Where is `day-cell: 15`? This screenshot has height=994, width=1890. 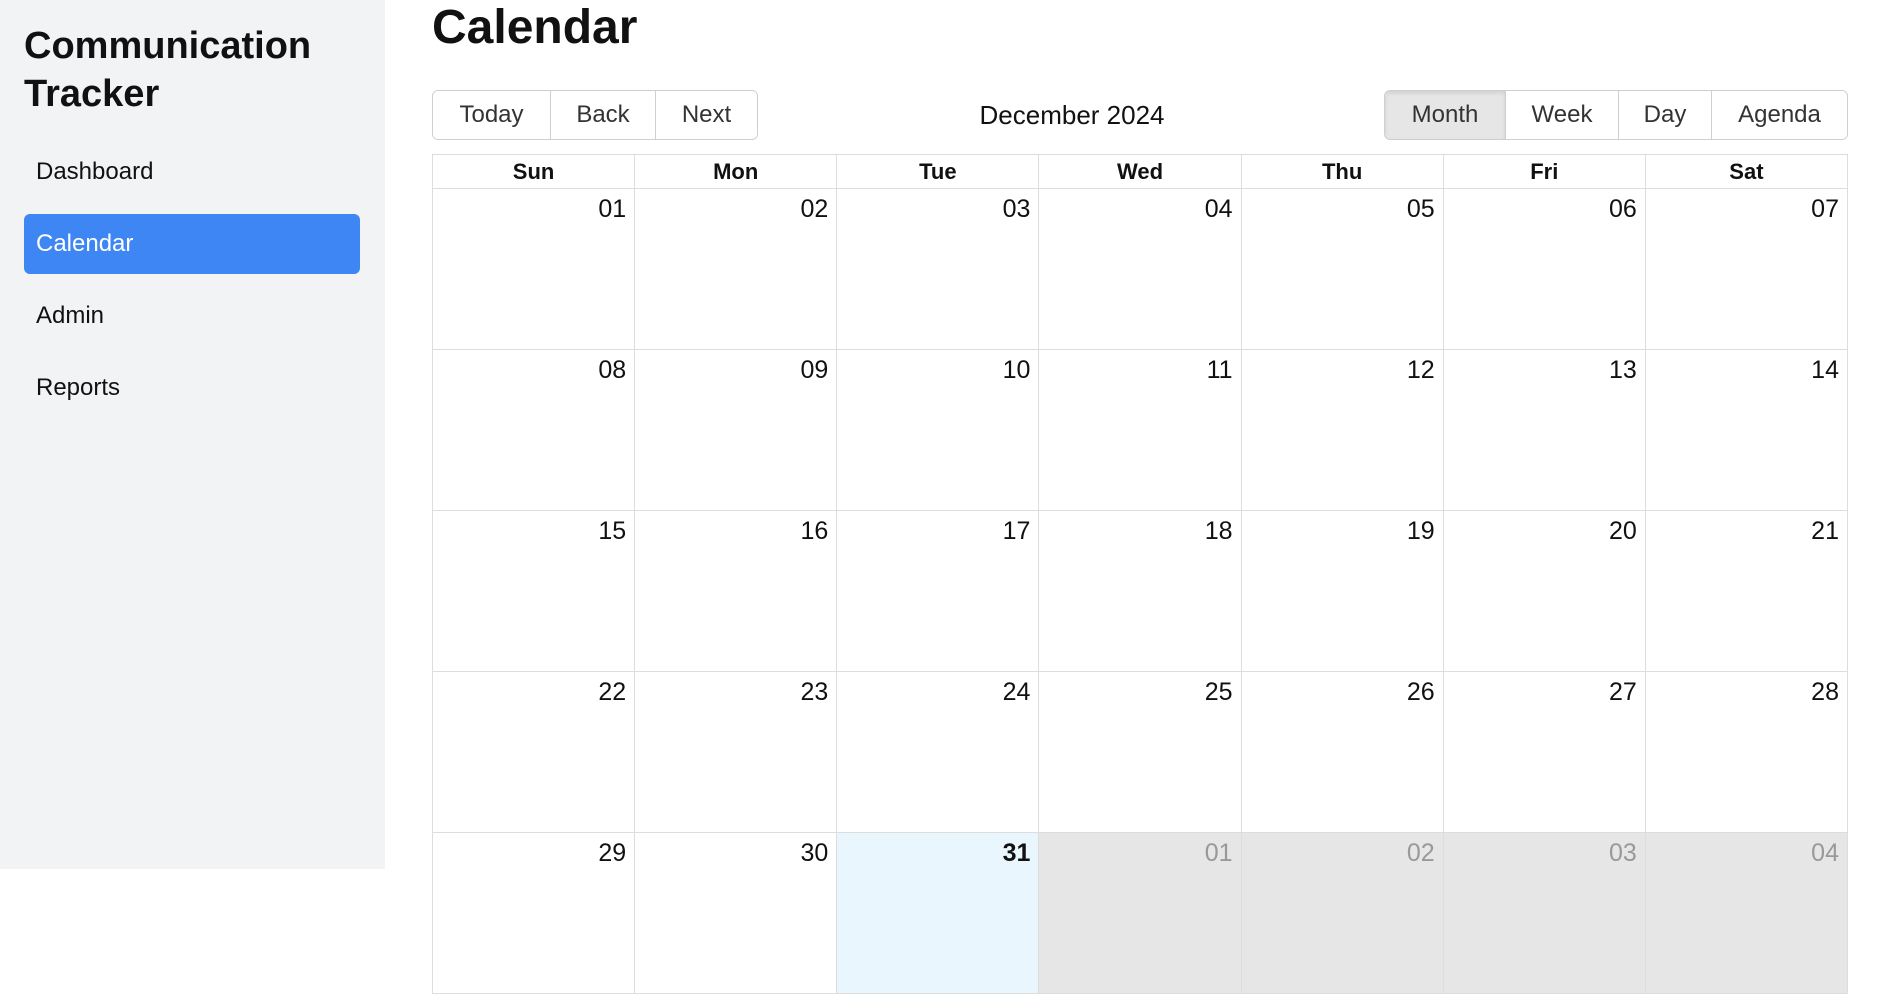
day-cell: 15 is located at coordinates (534, 591).